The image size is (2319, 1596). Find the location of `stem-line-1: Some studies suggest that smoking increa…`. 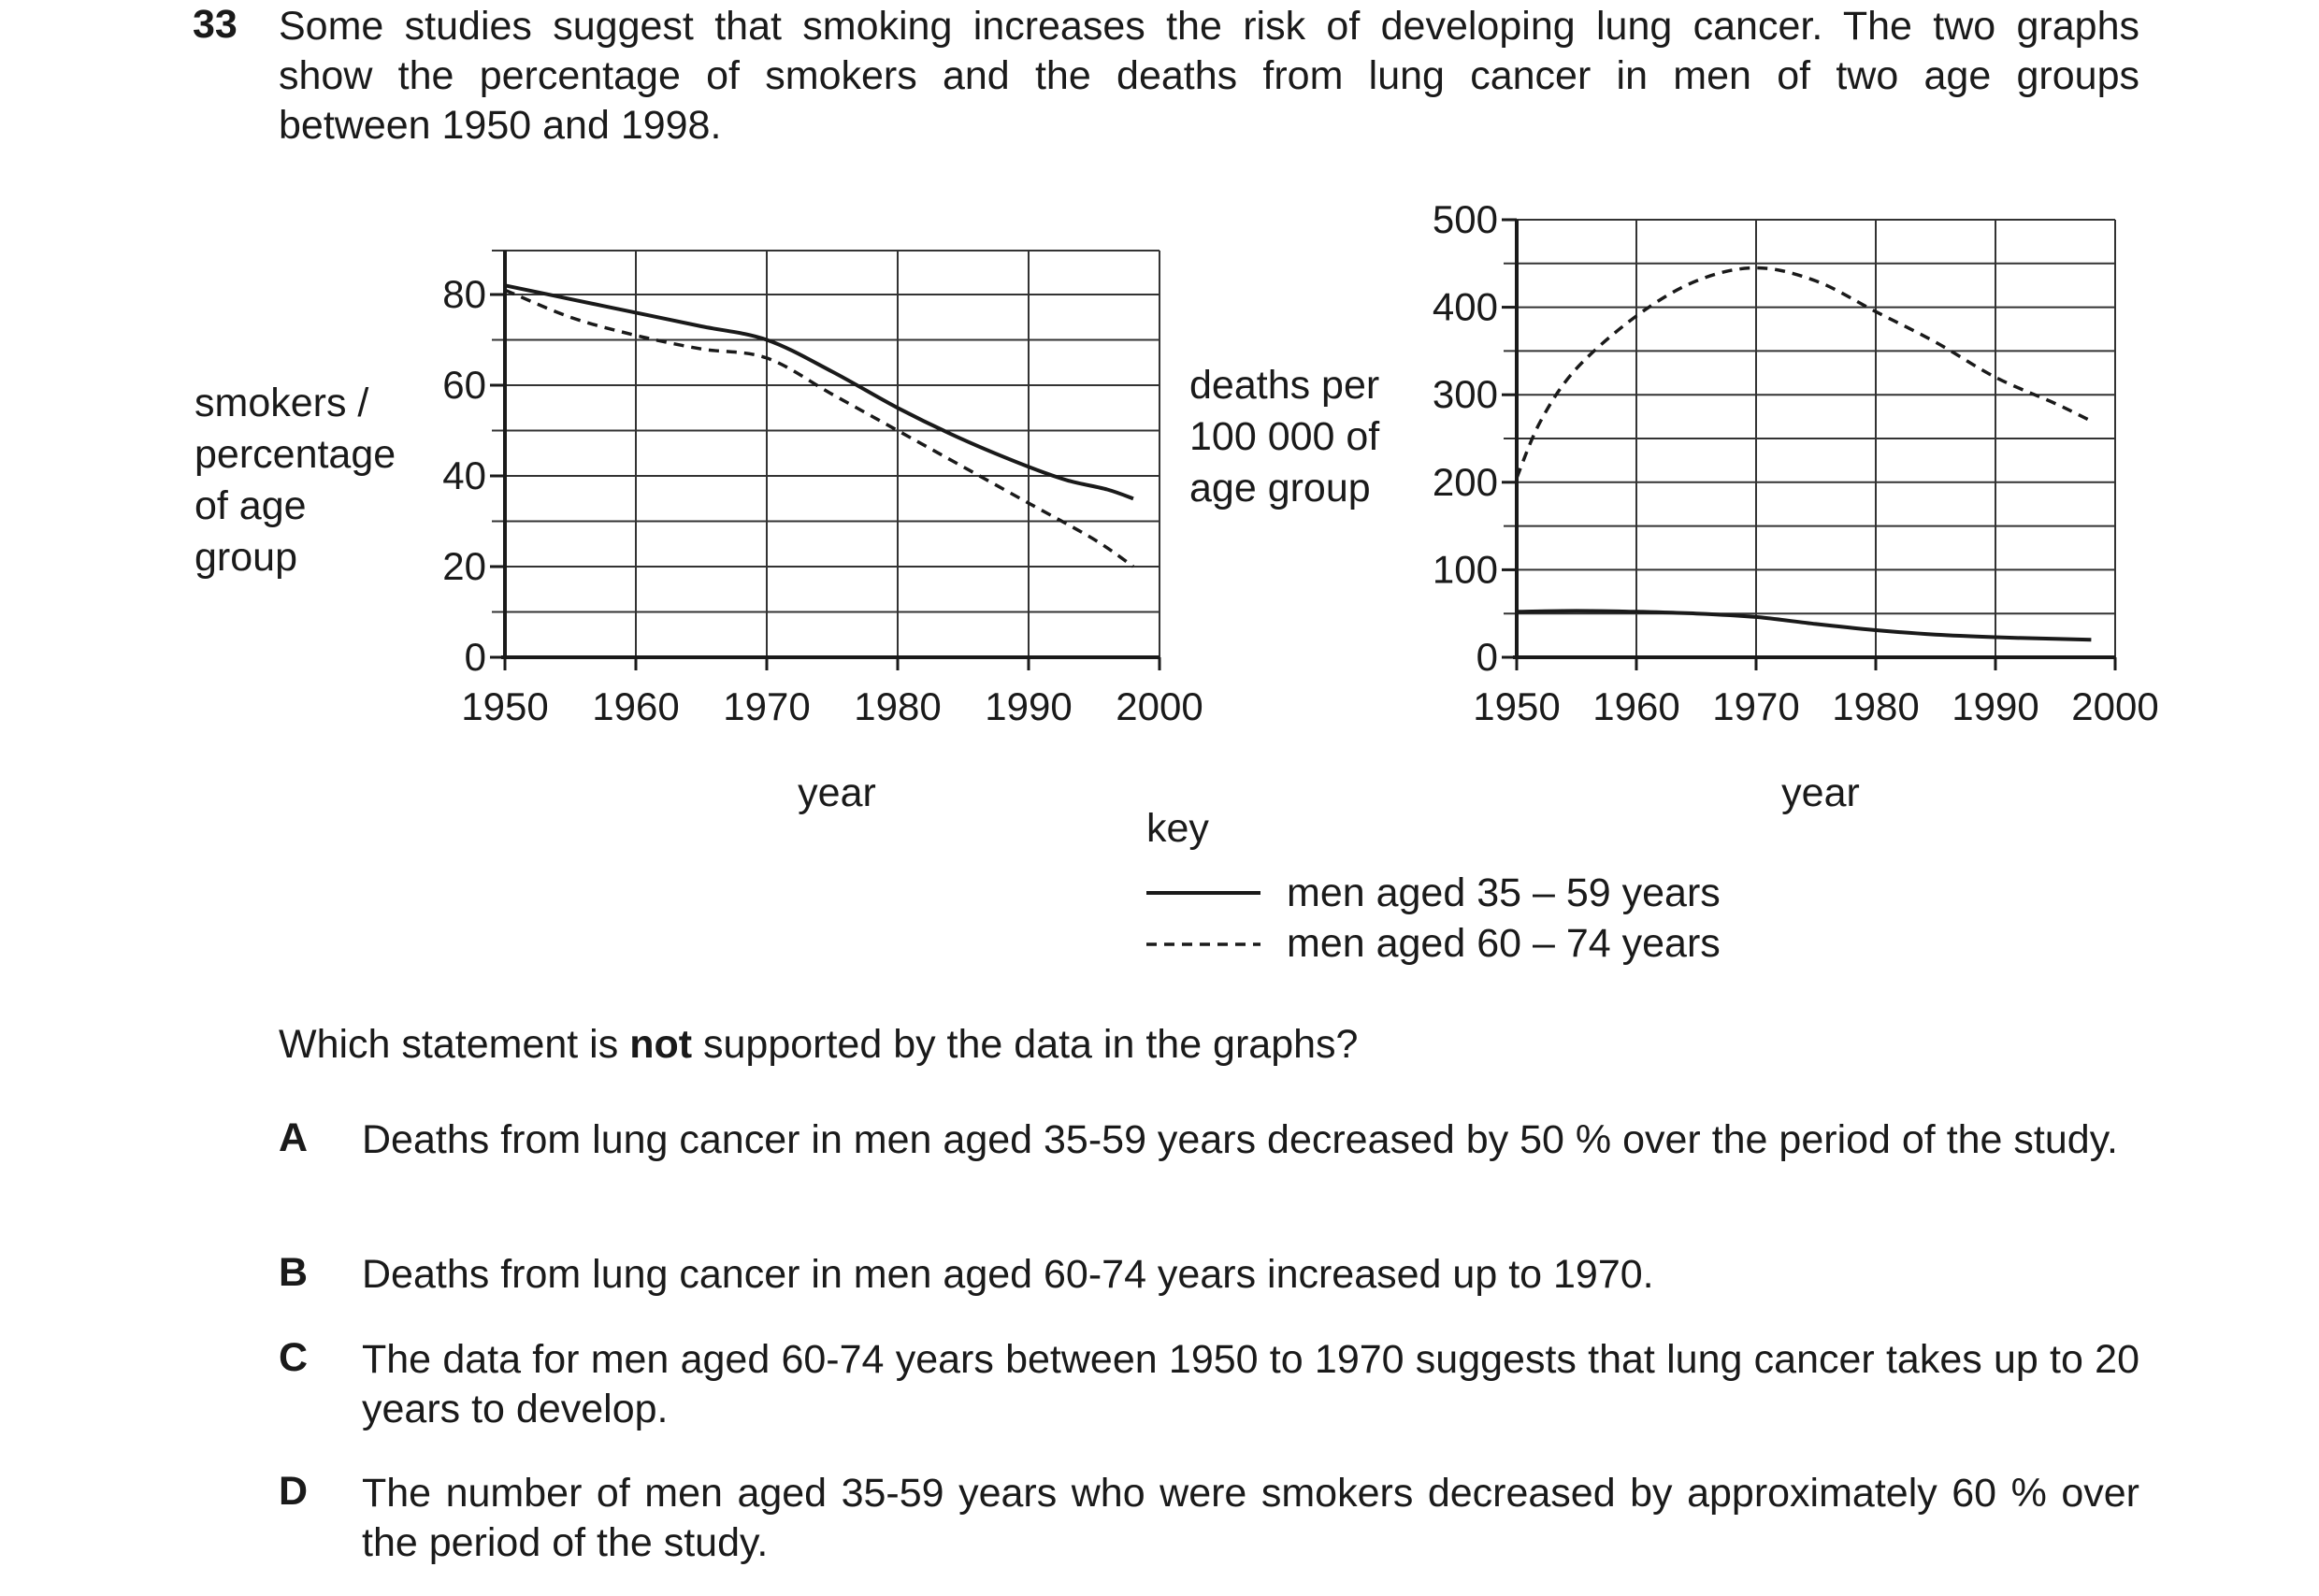

stem-line-1: Some studies suggest that smoking increa… is located at coordinates (1209, 26).